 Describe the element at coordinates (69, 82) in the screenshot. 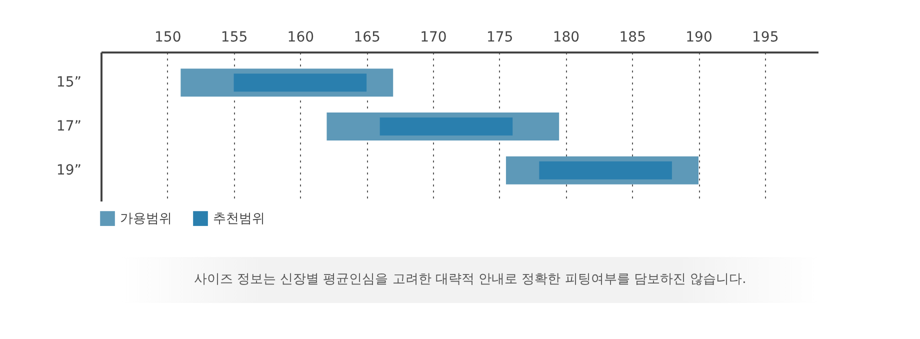

I see `y-tick-label: 15”` at that location.